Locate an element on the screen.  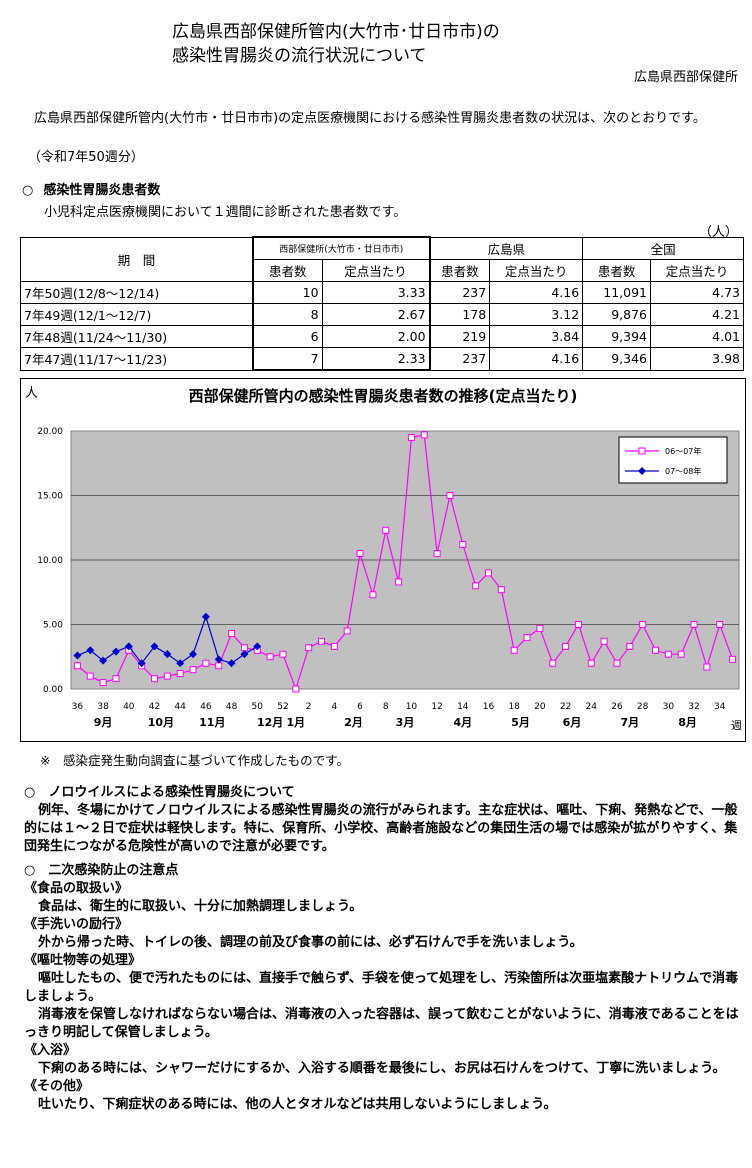
section-heading-text: 感染性胃腸炎患者数 is located at coordinates (102, 190).